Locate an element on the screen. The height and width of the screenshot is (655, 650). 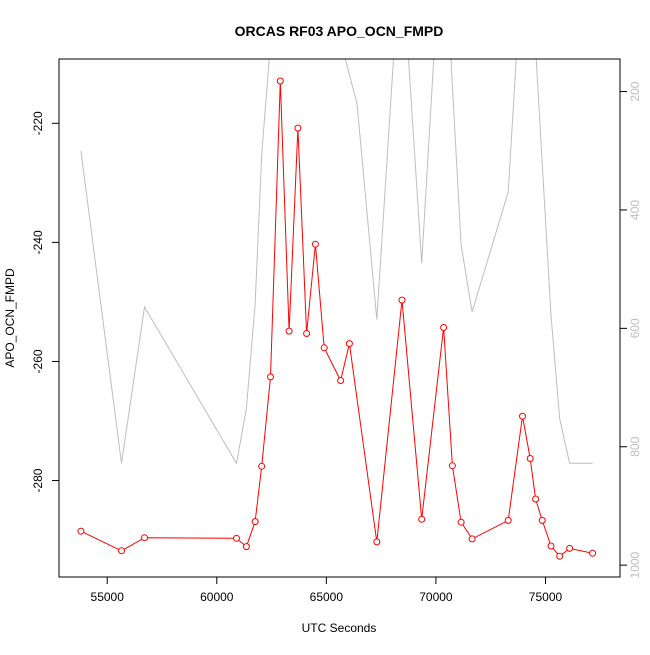
y2-tick-label: 600 is located at coordinates (635, 328).